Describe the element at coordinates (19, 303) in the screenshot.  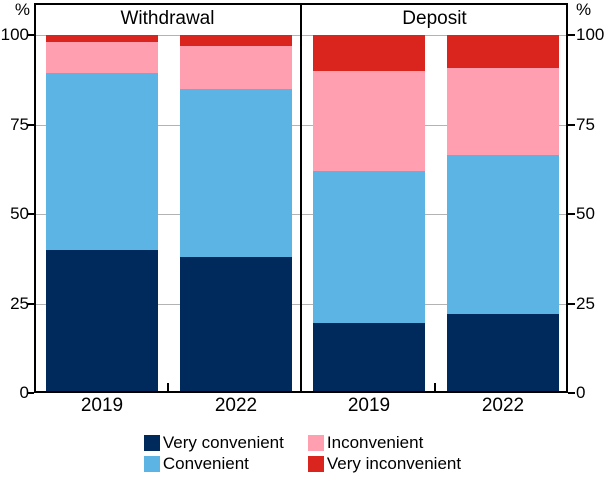
I see `y-label-left-25: 25` at that location.